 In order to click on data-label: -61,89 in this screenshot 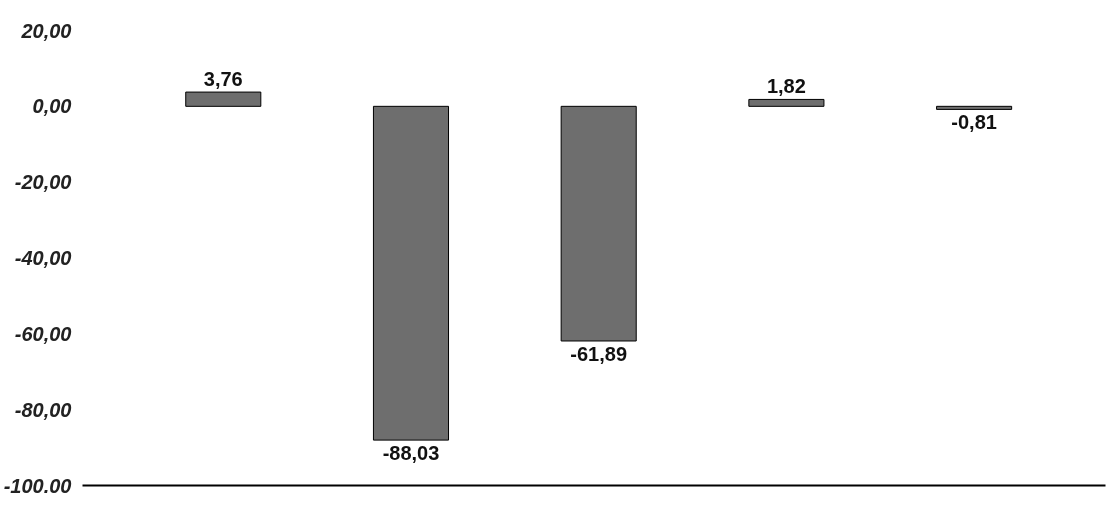, I will do `click(599, 354)`.